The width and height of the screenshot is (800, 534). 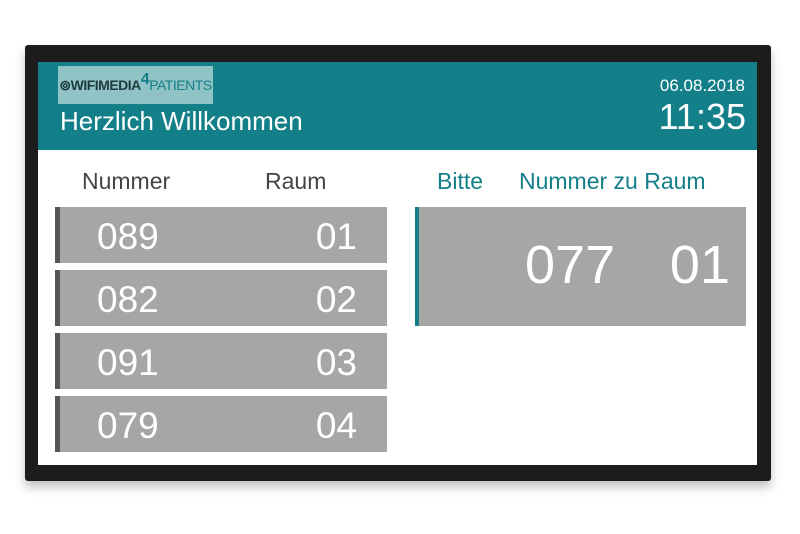 I want to click on column-header-number: Nummer, so click(x=126, y=181).